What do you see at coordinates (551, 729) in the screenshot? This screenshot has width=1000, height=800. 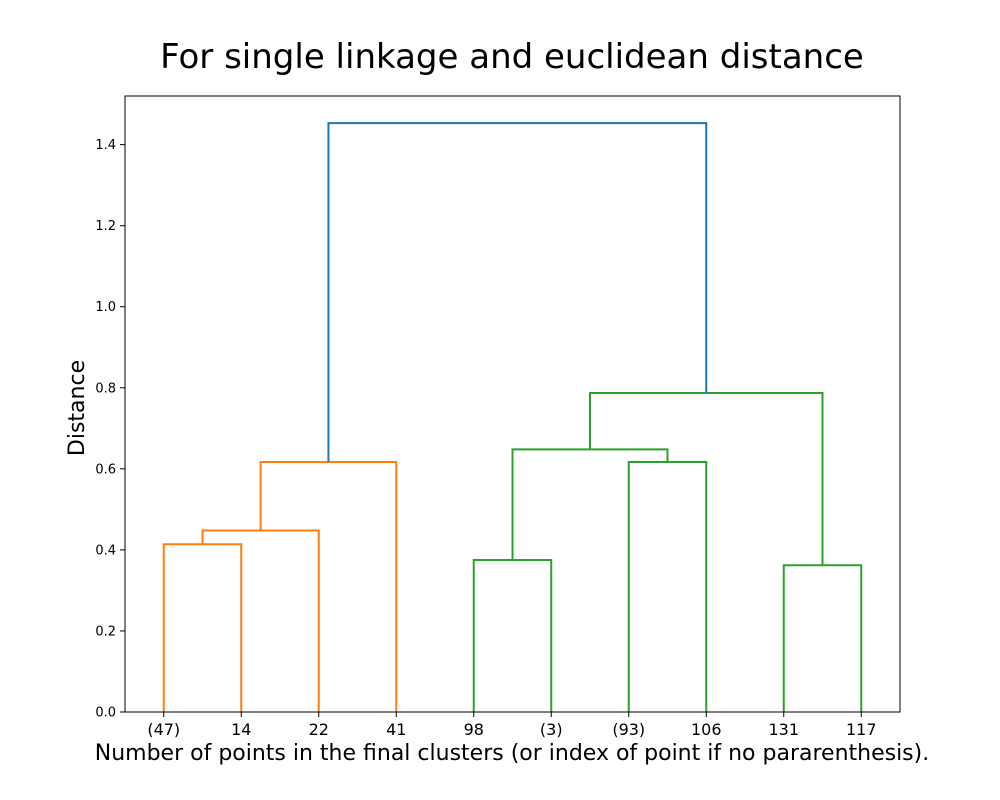 I see `x-tick-label: (3)` at bounding box center [551, 729].